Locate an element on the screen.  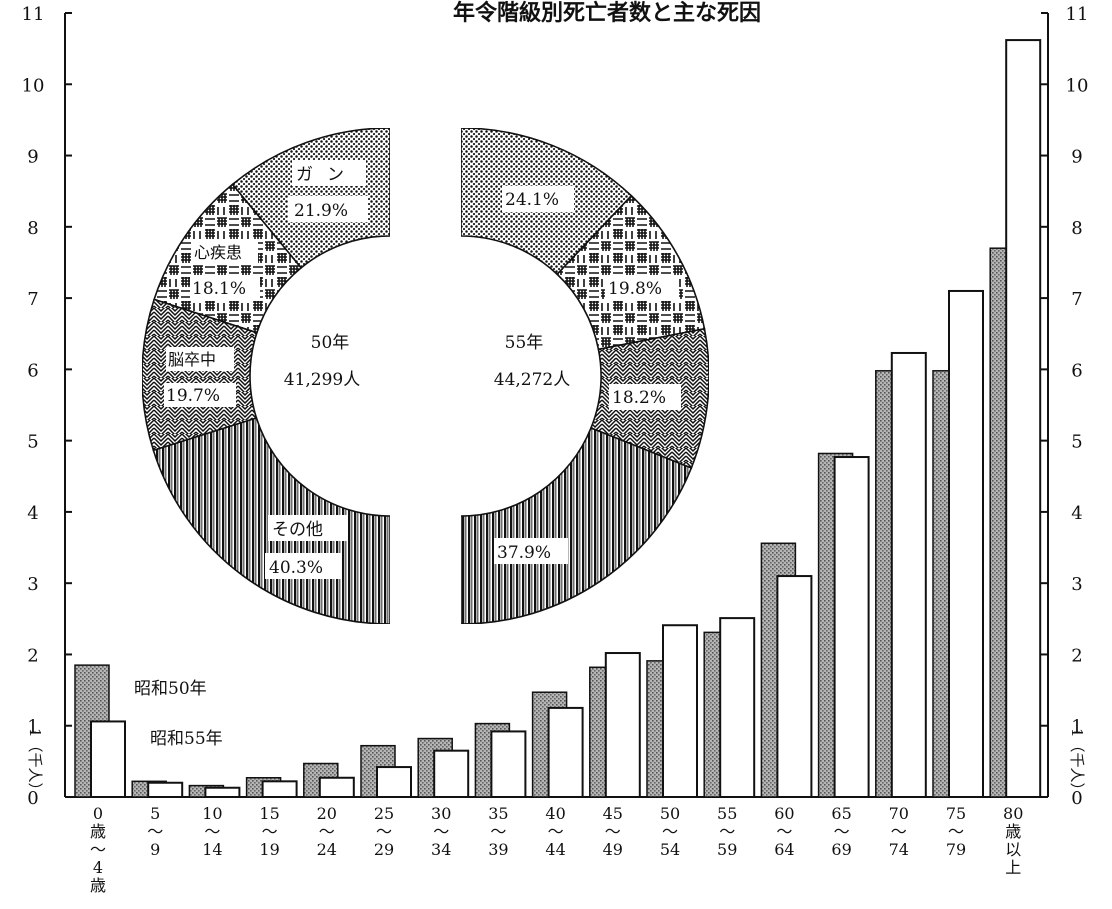
x-tick-label: 9 is located at coordinates (155, 849).